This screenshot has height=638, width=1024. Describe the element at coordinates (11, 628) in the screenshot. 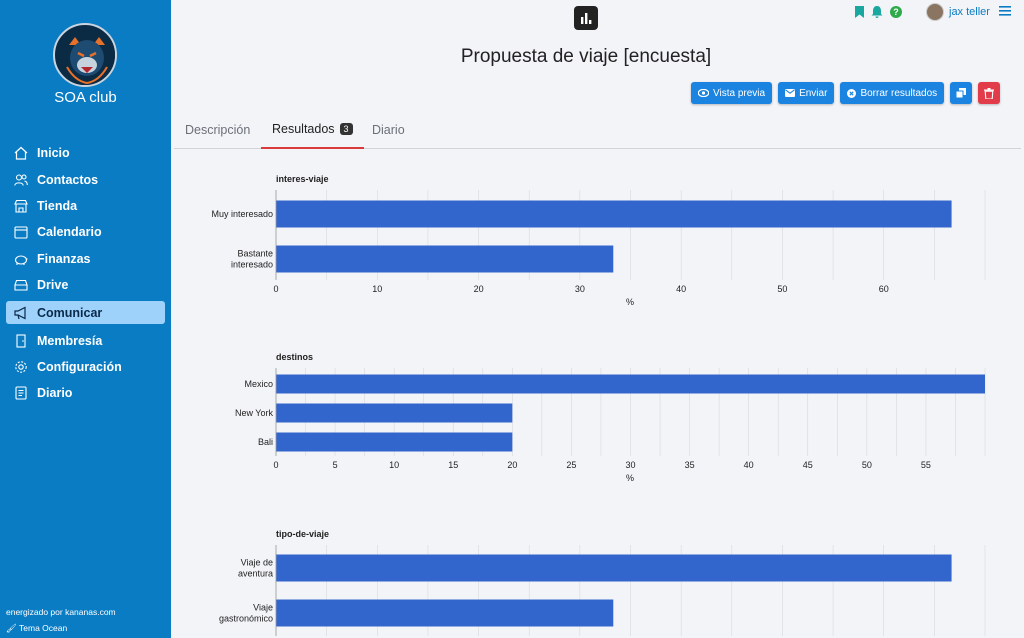

I see `paint-roller-icon: 🖌` at that location.